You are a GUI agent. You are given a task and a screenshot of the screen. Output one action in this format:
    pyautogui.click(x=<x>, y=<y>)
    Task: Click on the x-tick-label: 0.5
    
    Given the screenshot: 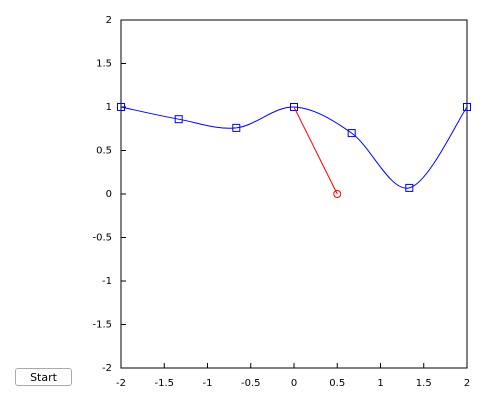 What is the action you would take?
    pyautogui.click(x=337, y=383)
    